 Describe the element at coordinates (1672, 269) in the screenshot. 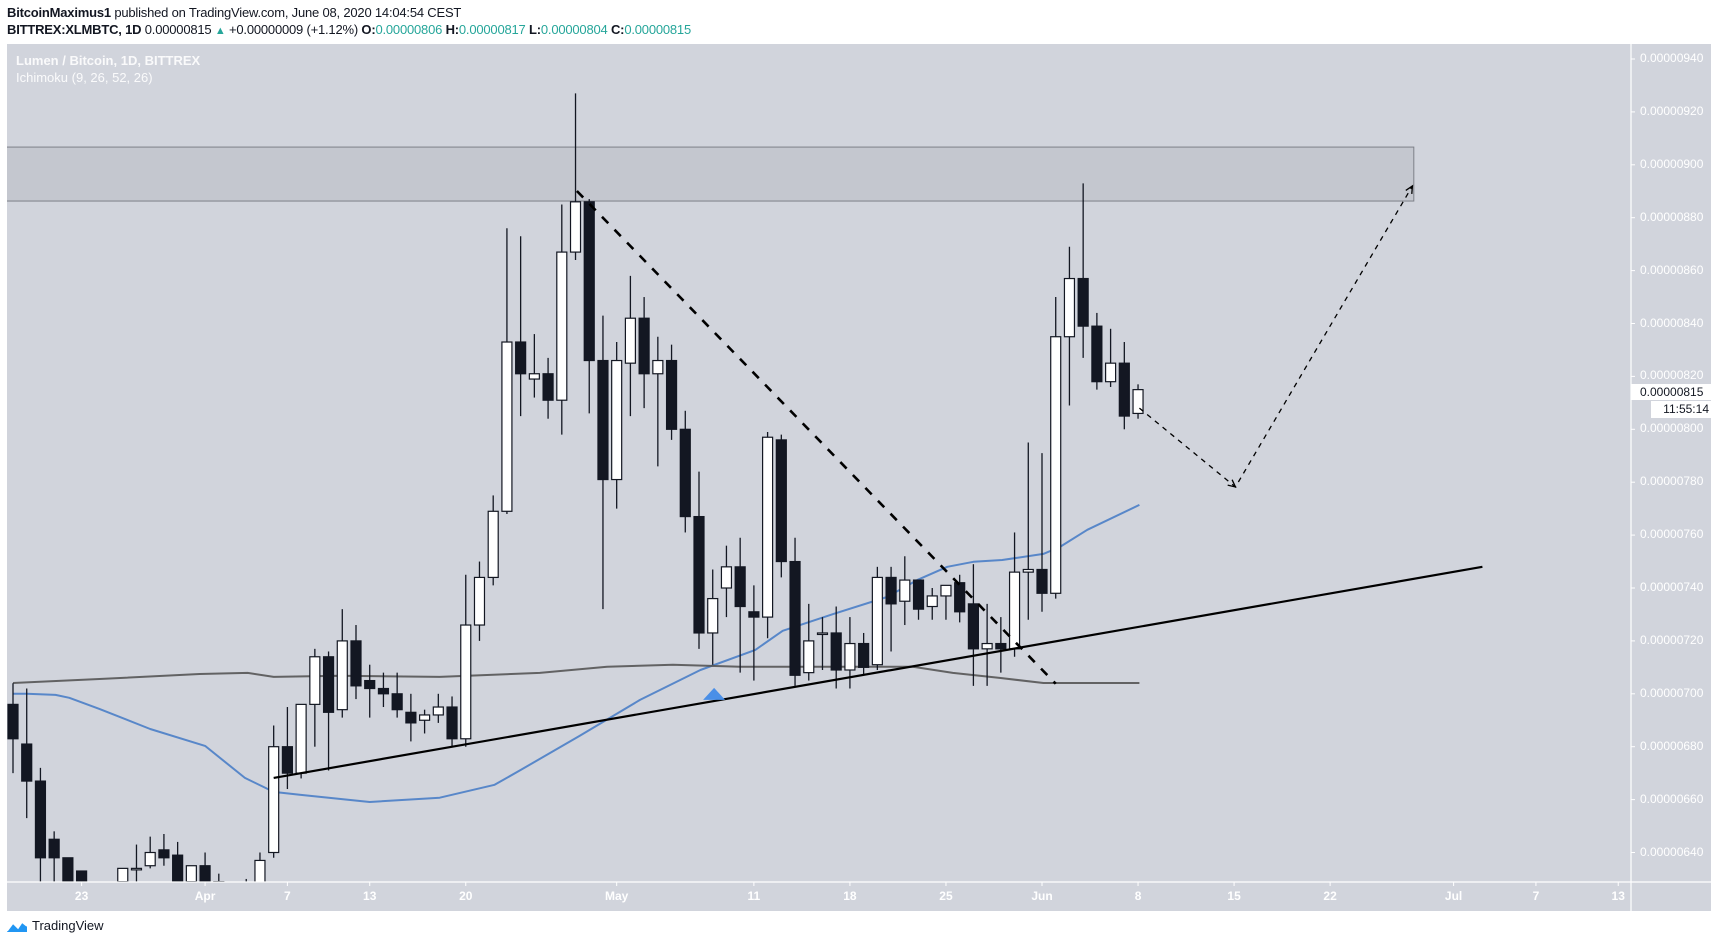

I see `price-tick-label: 0.00000860` at that location.